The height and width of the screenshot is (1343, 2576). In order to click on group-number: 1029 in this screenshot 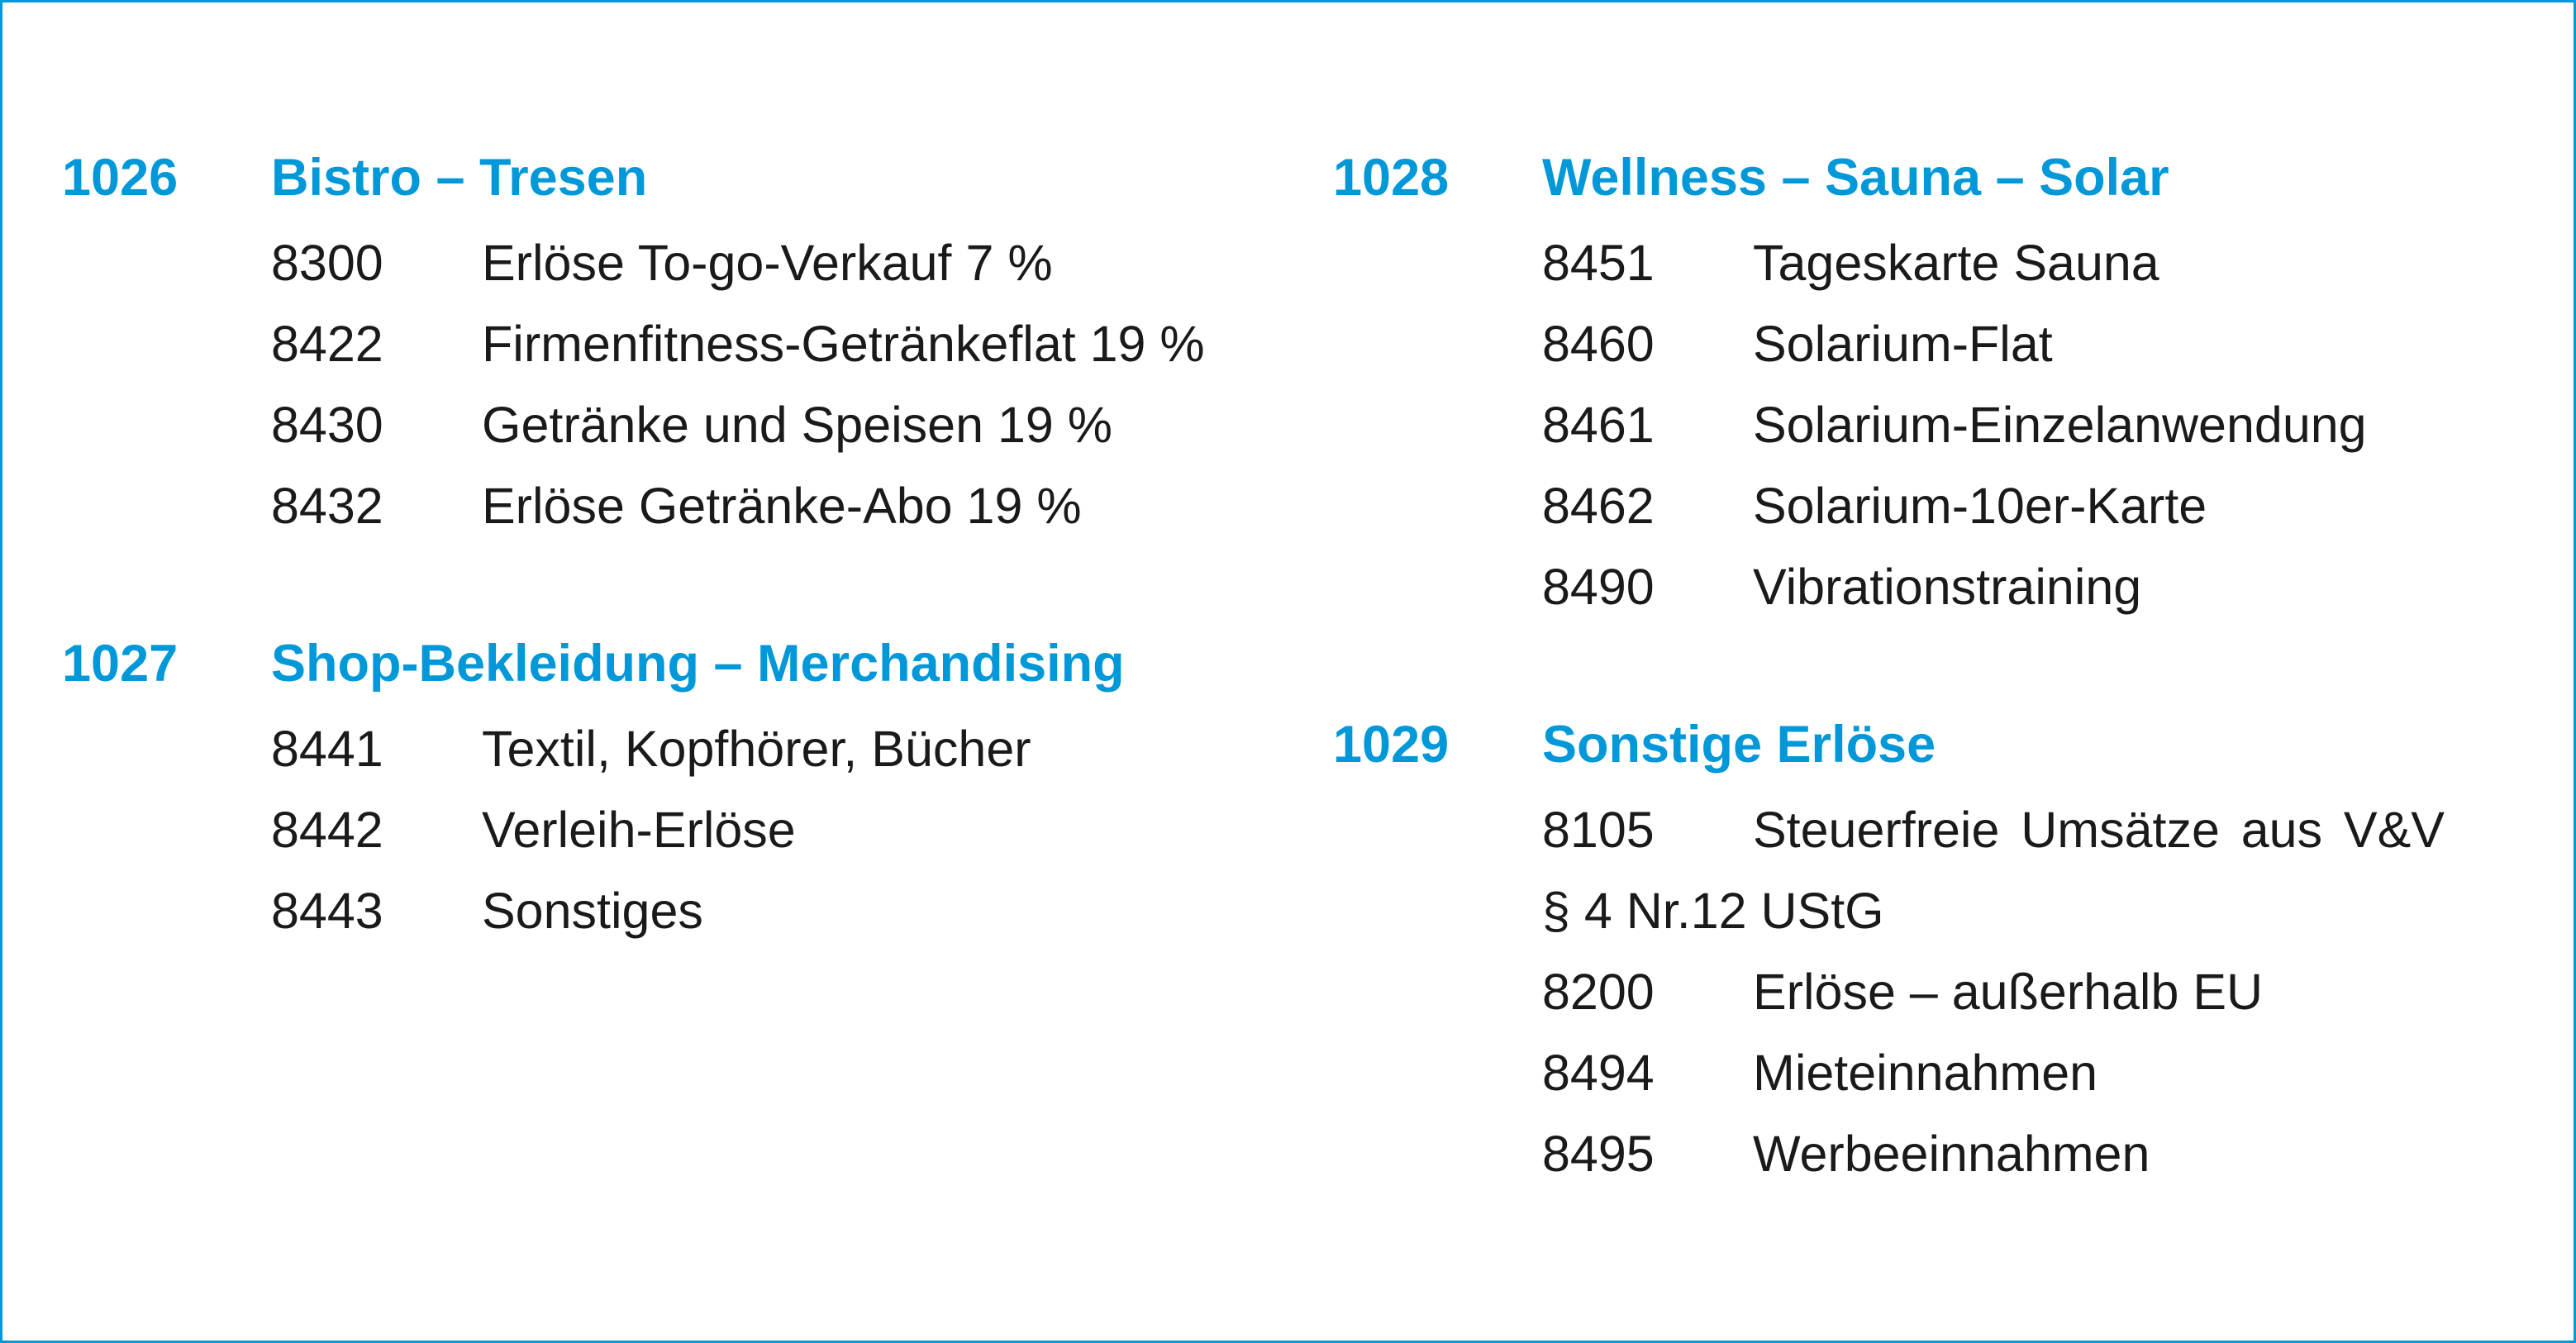, I will do `click(1392, 745)`.